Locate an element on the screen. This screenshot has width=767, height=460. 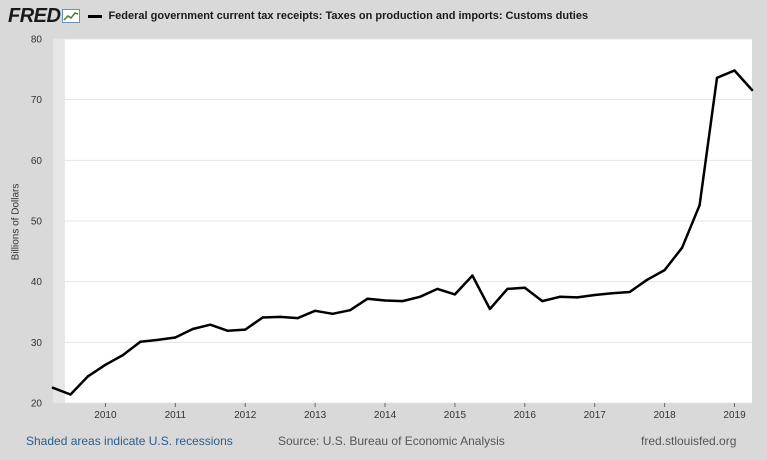
source-note: Source: U.S. Bureau of Economic Analysis is located at coordinates (391, 441).